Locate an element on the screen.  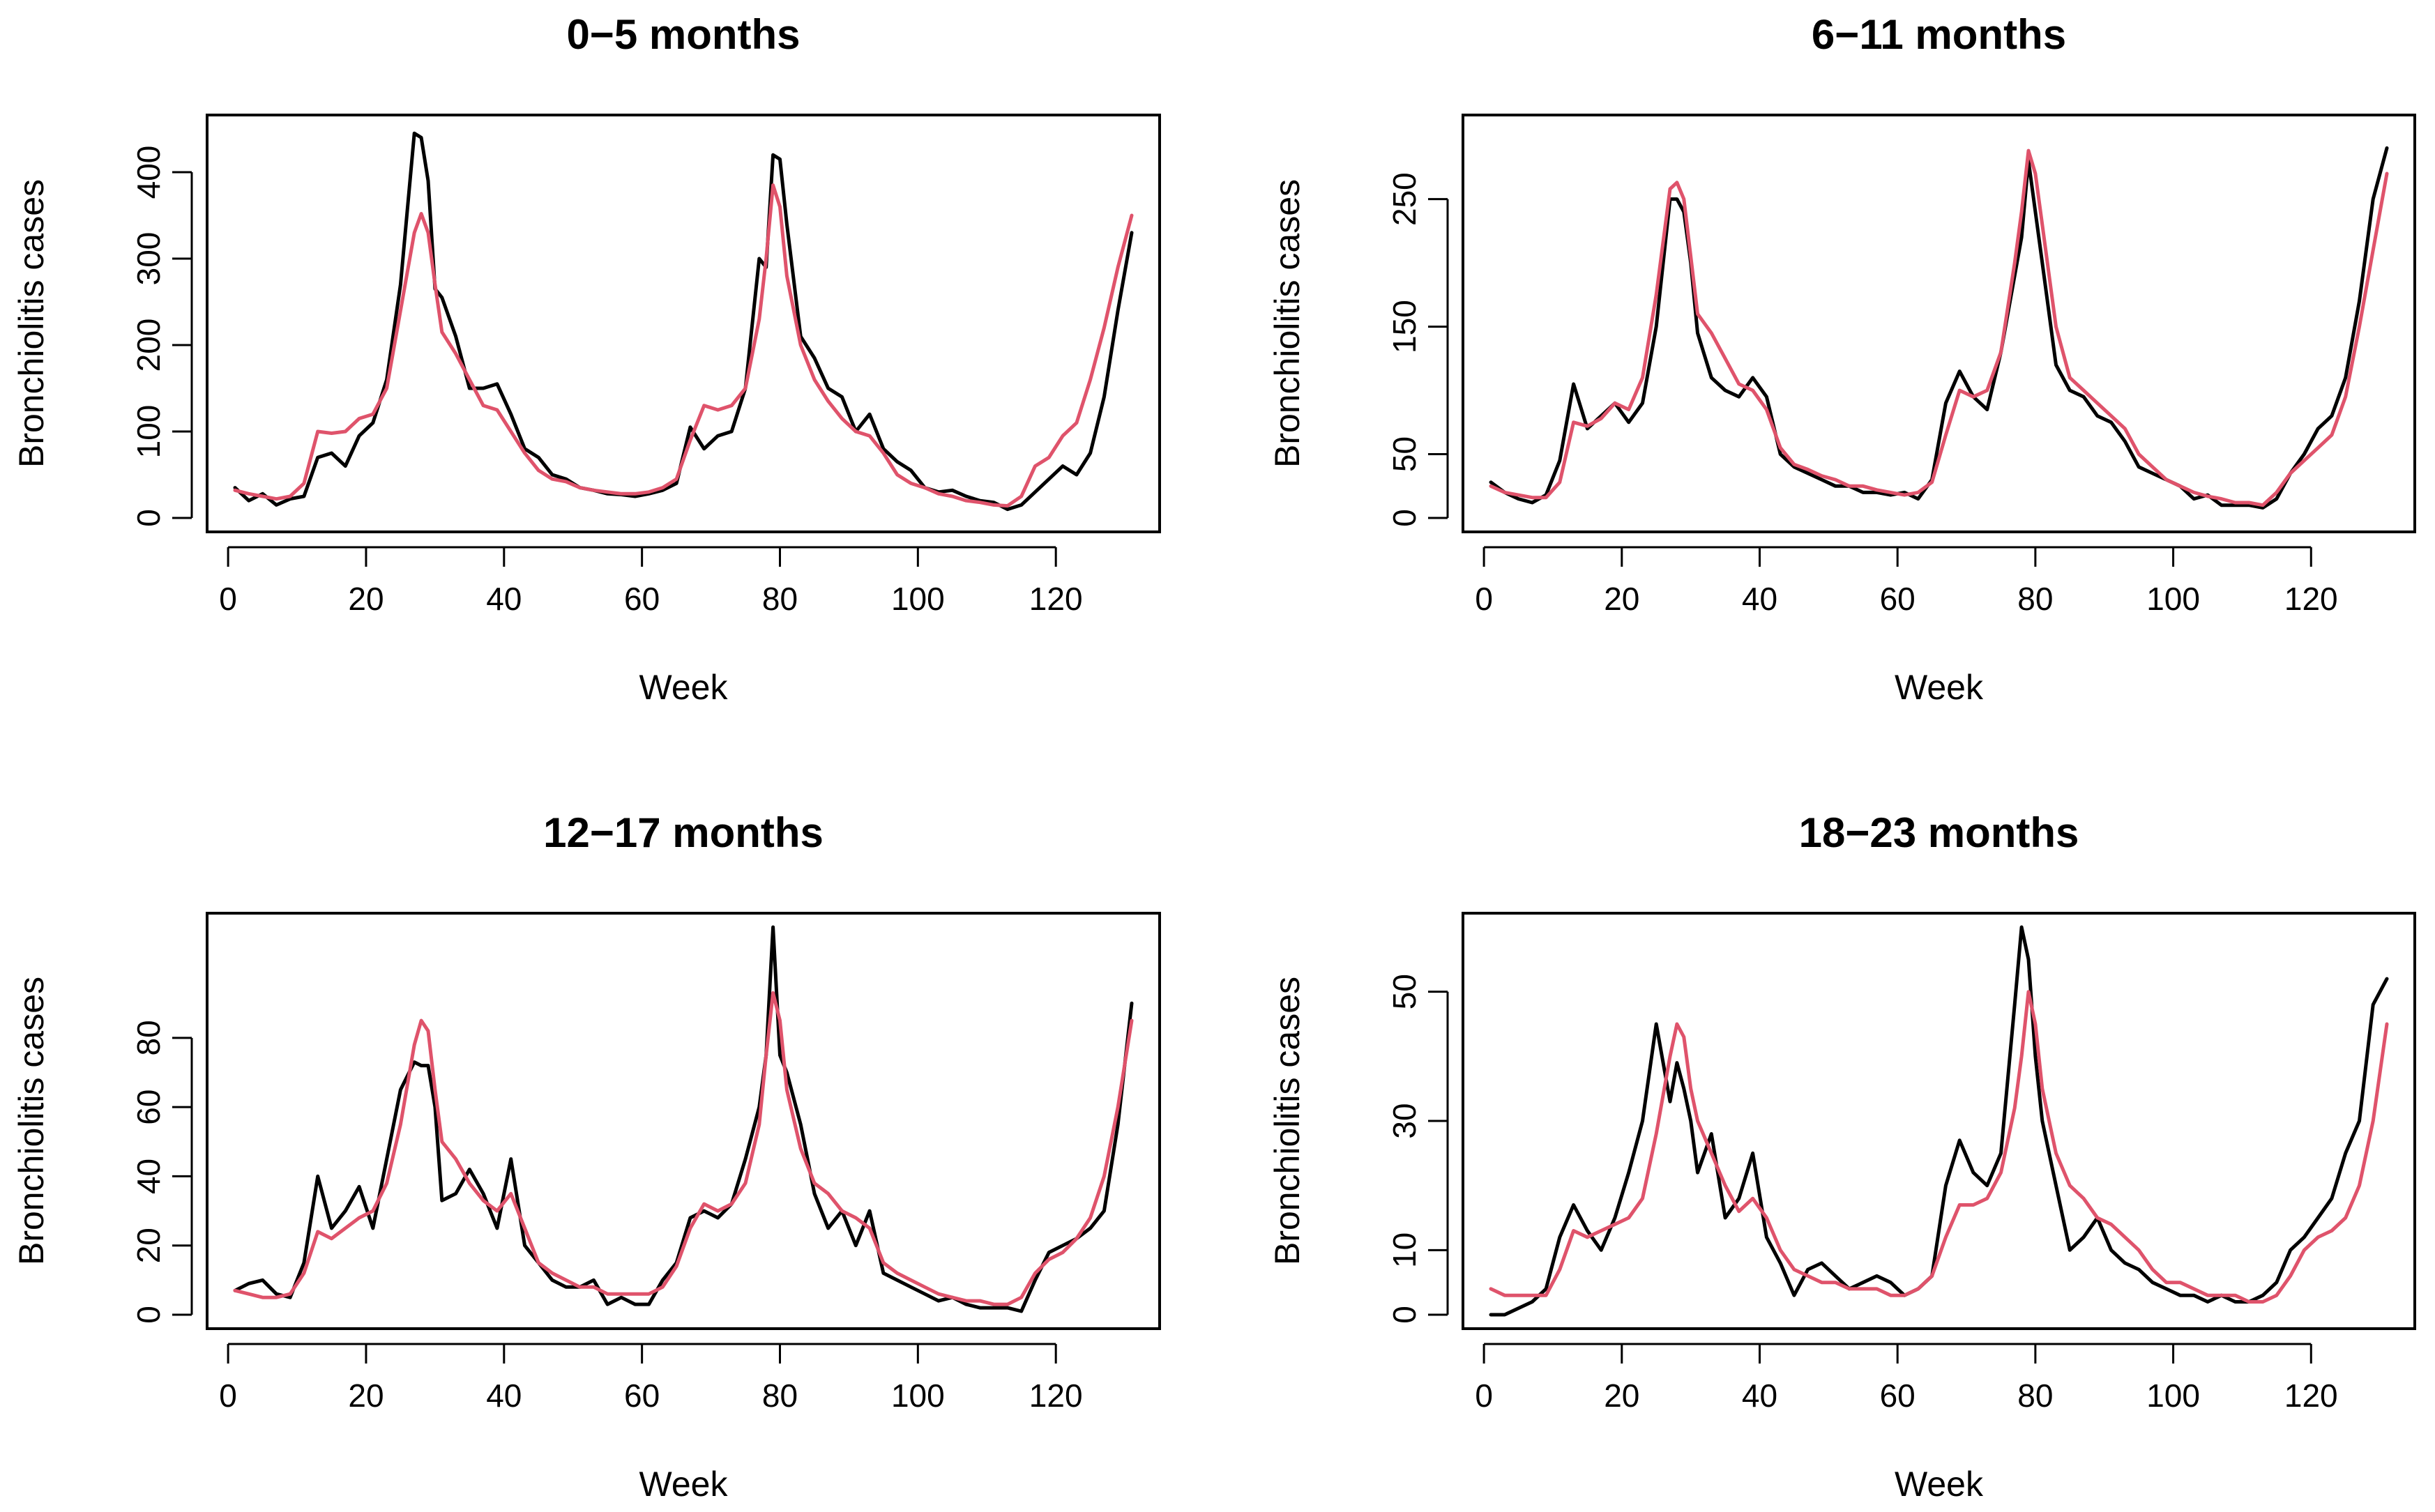
y-tick-label: 400 is located at coordinates (148, 172).